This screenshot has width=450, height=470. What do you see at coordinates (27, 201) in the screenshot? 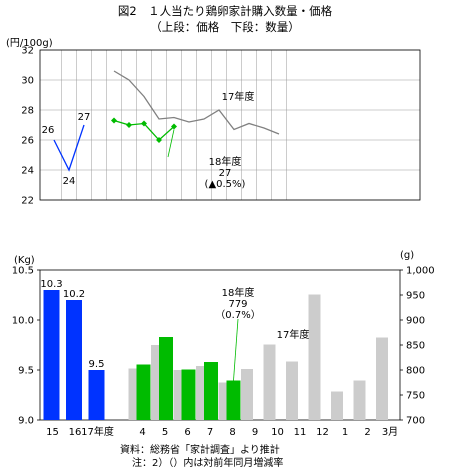
I see `price-y-tick-label: 22` at bounding box center [27, 201].